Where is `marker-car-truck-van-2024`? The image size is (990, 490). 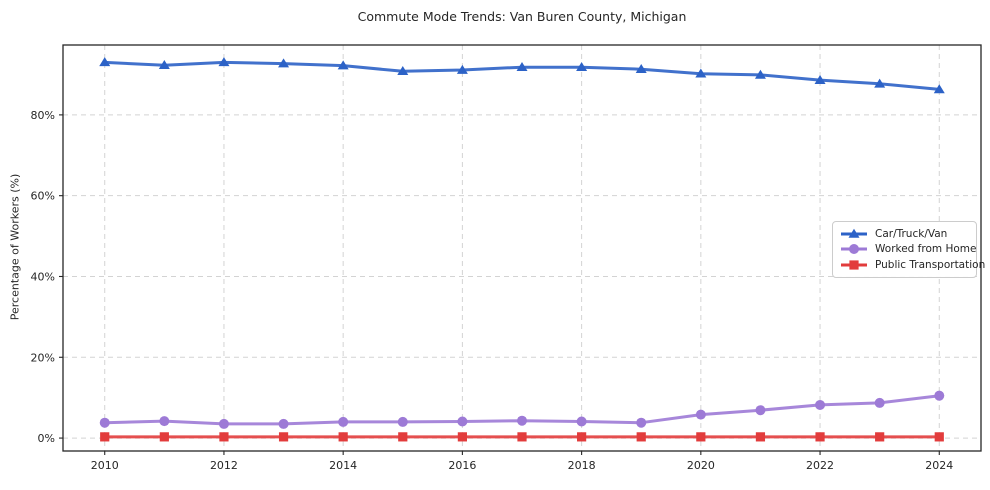 marker-car-truck-van-2024 is located at coordinates (939, 89).